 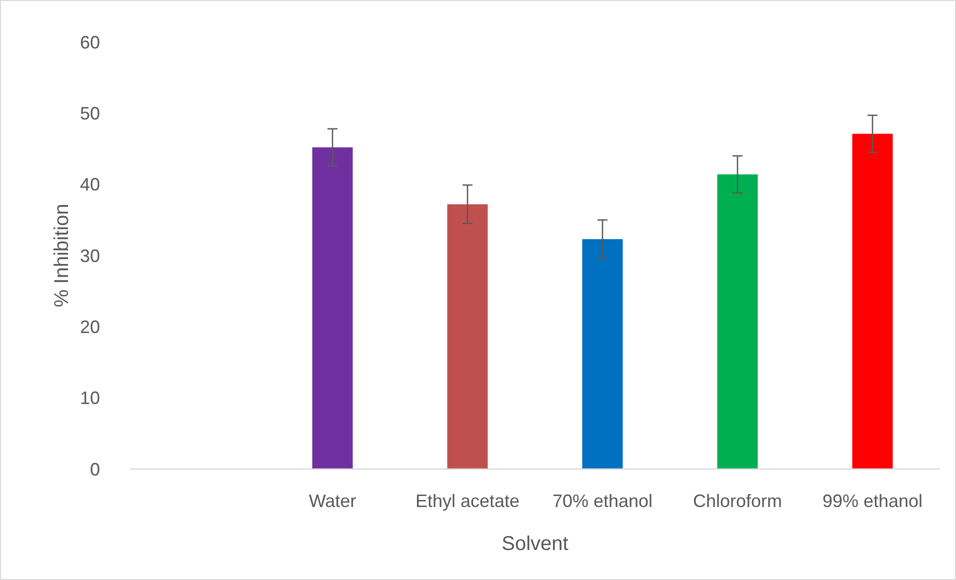 I want to click on y-axis-title: % Inhibition, so click(x=62, y=256).